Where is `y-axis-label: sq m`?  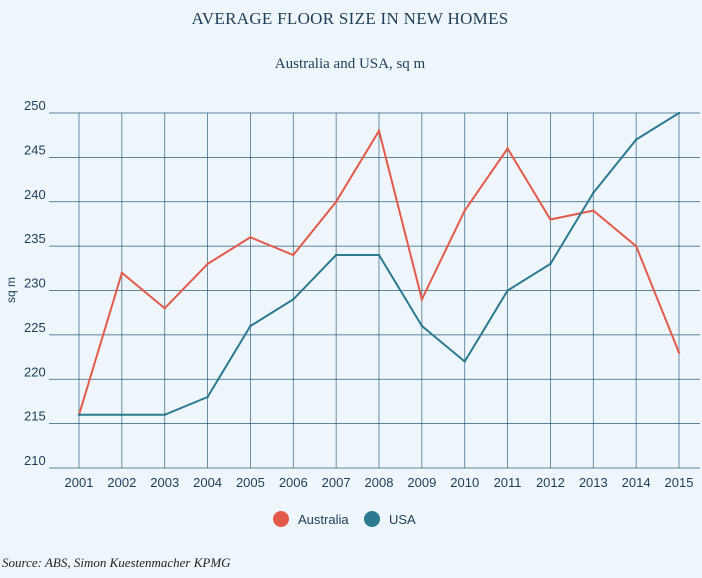
y-axis-label: sq m is located at coordinates (11, 290).